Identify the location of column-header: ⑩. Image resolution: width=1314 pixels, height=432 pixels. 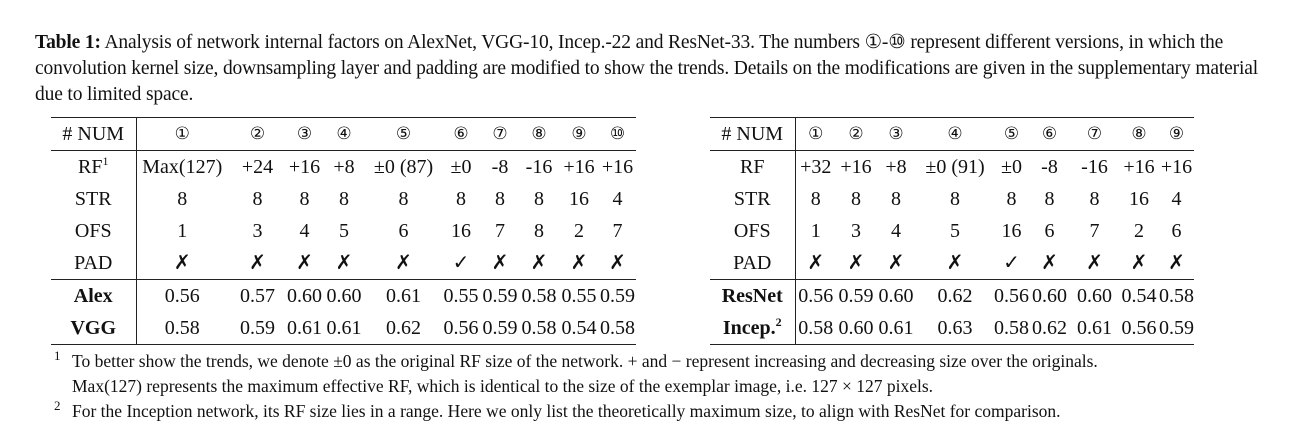
(617, 134).